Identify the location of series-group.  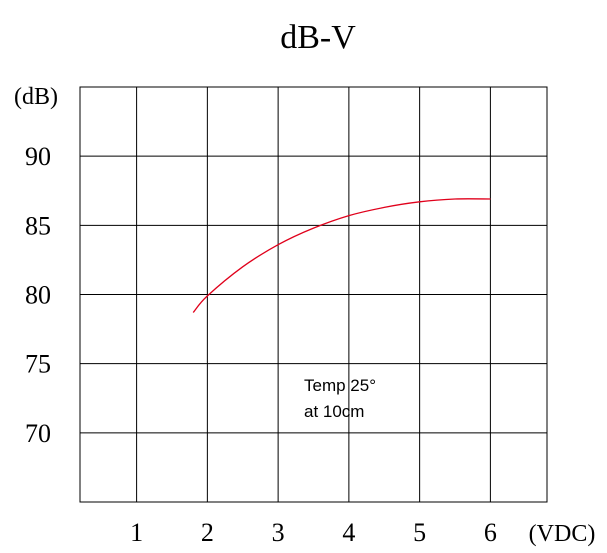
(341, 255).